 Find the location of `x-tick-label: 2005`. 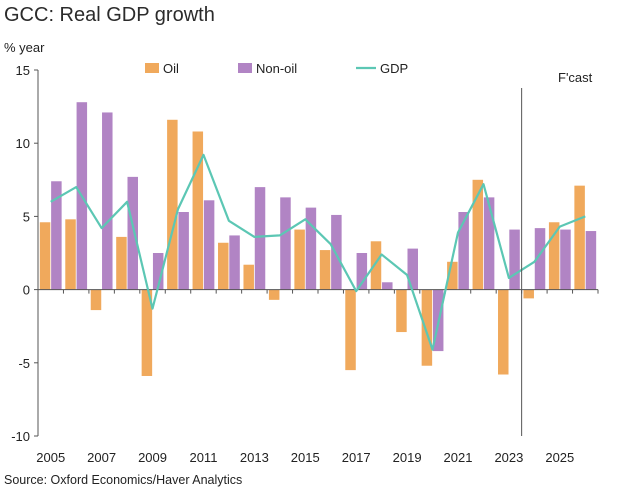

x-tick-label: 2005 is located at coordinates (50, 457).